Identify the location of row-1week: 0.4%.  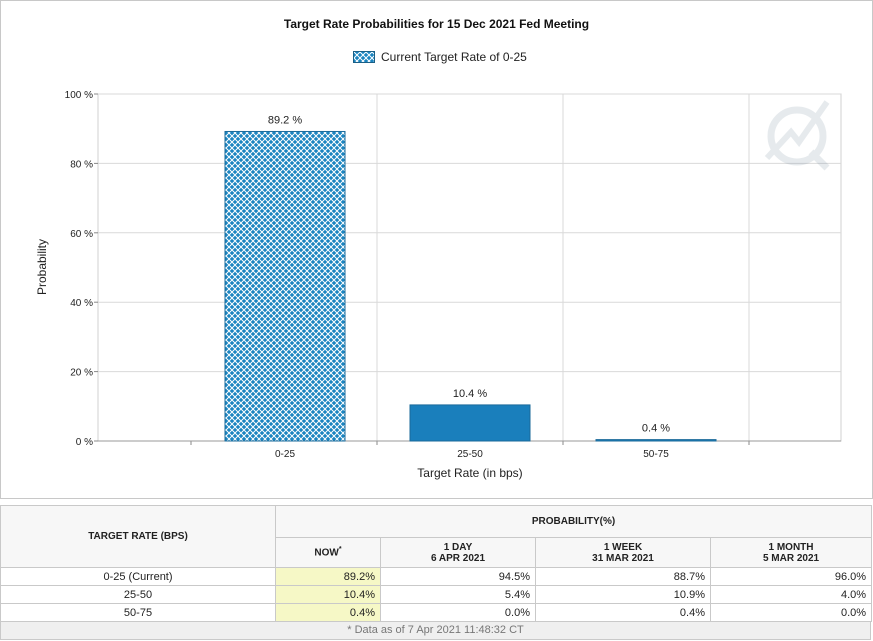
(623, 612).